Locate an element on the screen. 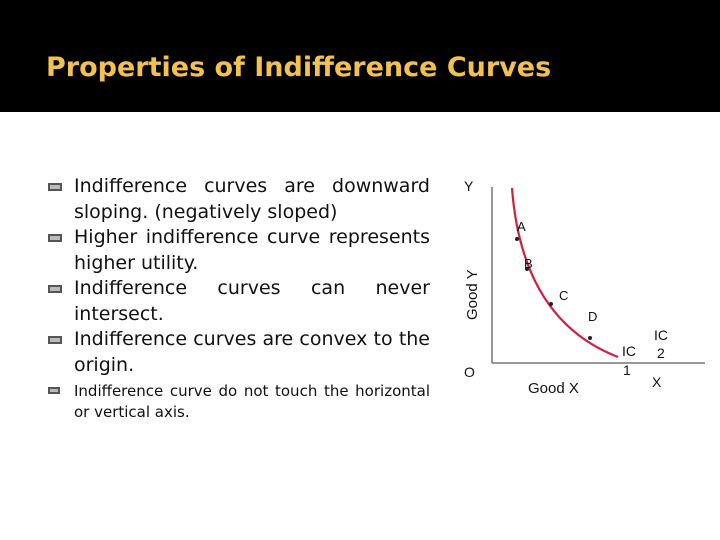 The height and width of the screenshot is (540, 720). point-b-label: B is located at coordinates (528, 263).